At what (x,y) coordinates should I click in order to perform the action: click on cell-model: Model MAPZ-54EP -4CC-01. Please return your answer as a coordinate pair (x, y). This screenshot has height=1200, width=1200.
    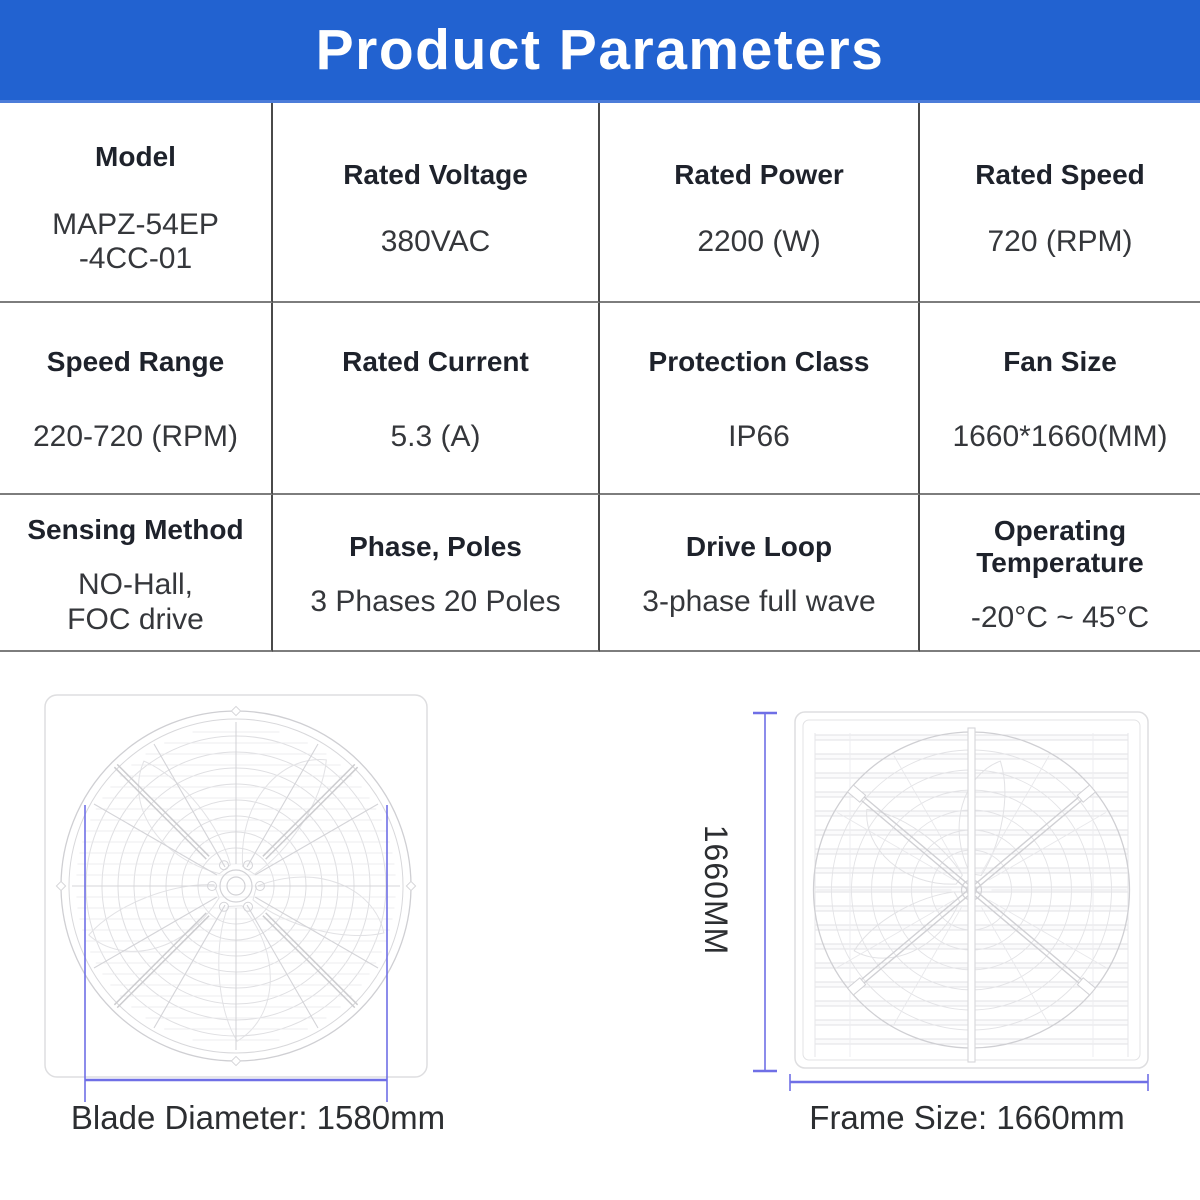
    Looking at the image, I should click on (136, 203).